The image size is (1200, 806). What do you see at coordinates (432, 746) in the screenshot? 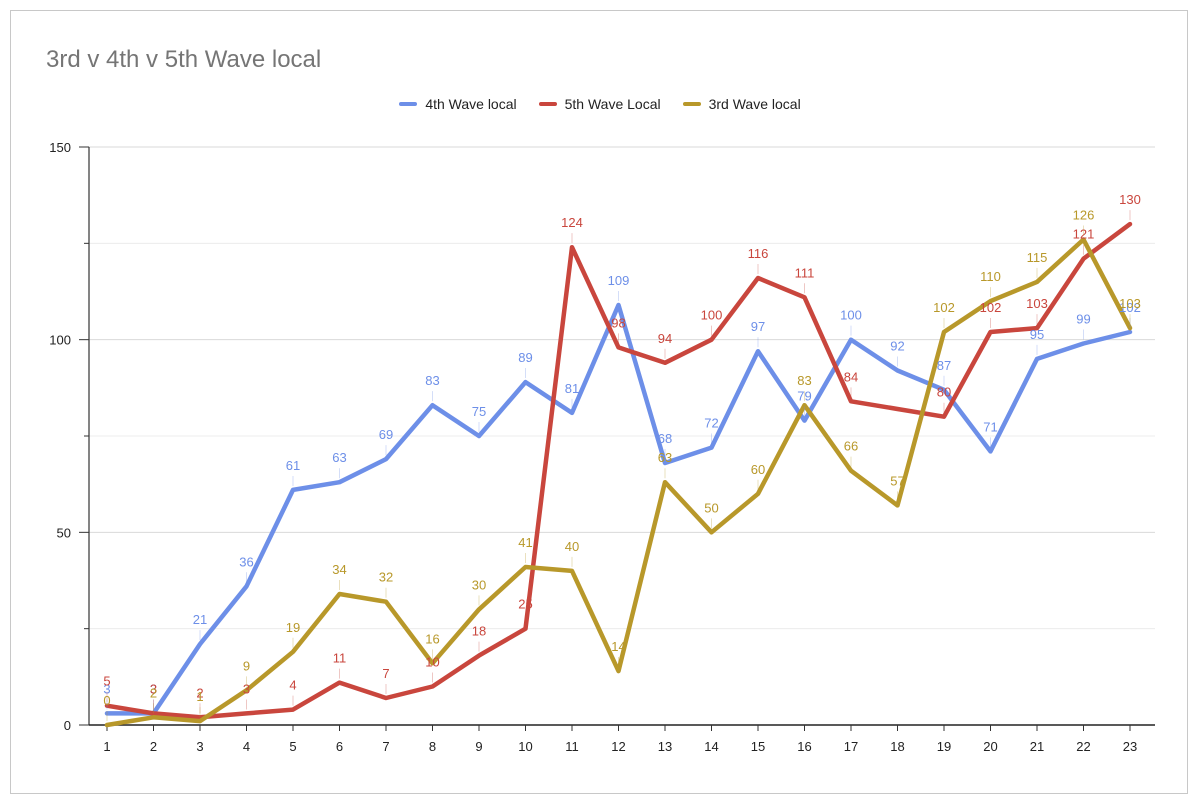
I see `x-tick-label: 8` at bounding box center [432, 746].